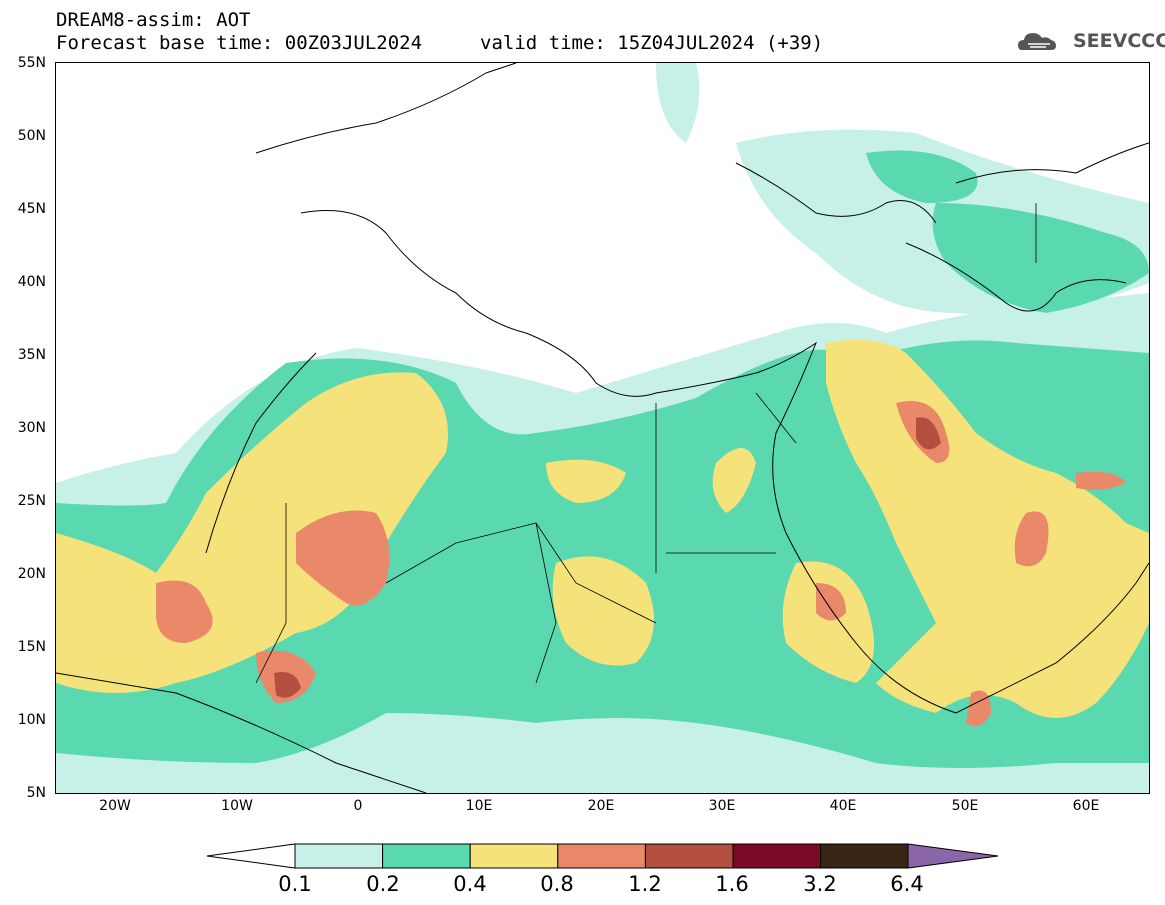  Describe the element at coordinates (358, 806) in the screenshot. I see `lon-label: 0` at that location.